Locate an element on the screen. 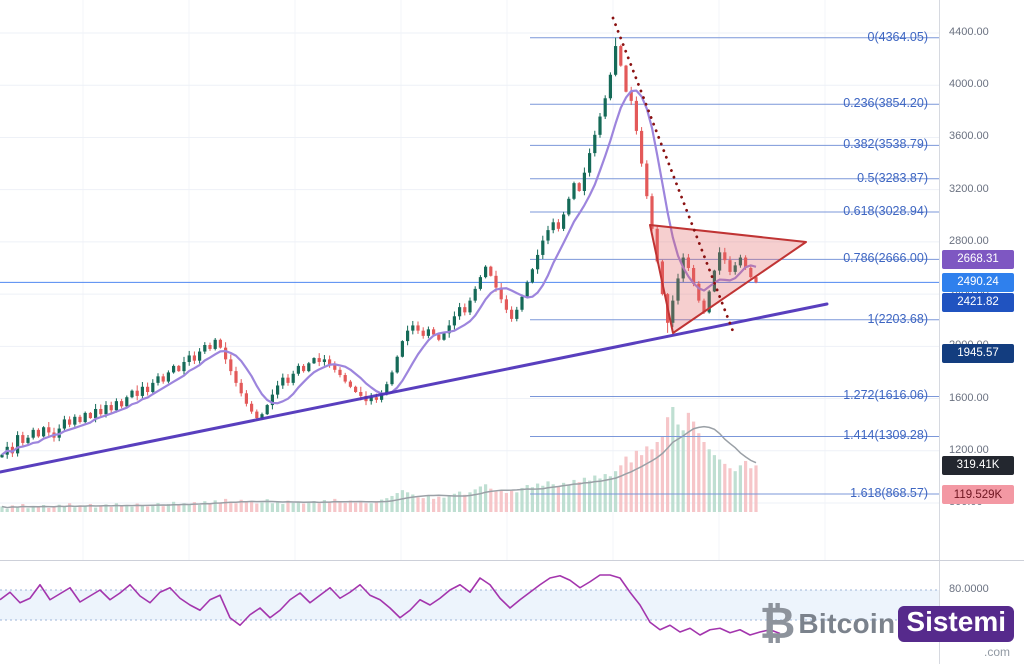 The image size is (1024, 664). watermark-tld: .com is located at coordinates (996, 652).